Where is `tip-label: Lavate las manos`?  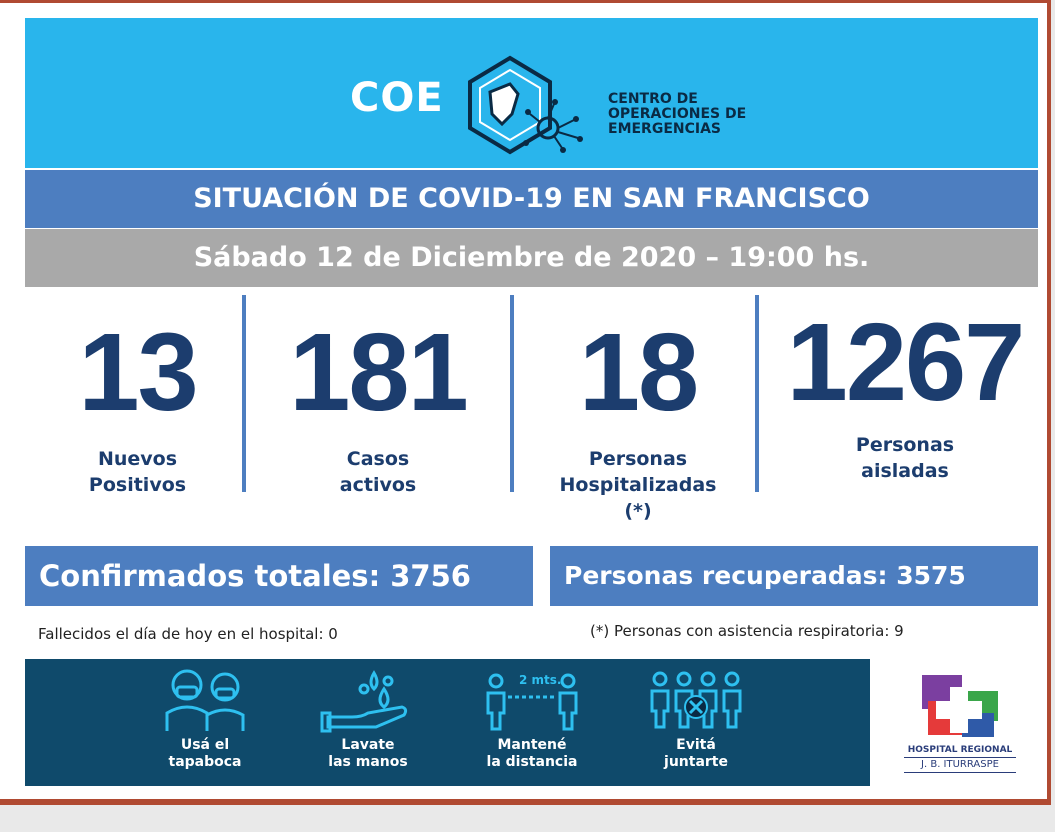
tip-label: Lavate las manos is located at coordinates (368, 754).